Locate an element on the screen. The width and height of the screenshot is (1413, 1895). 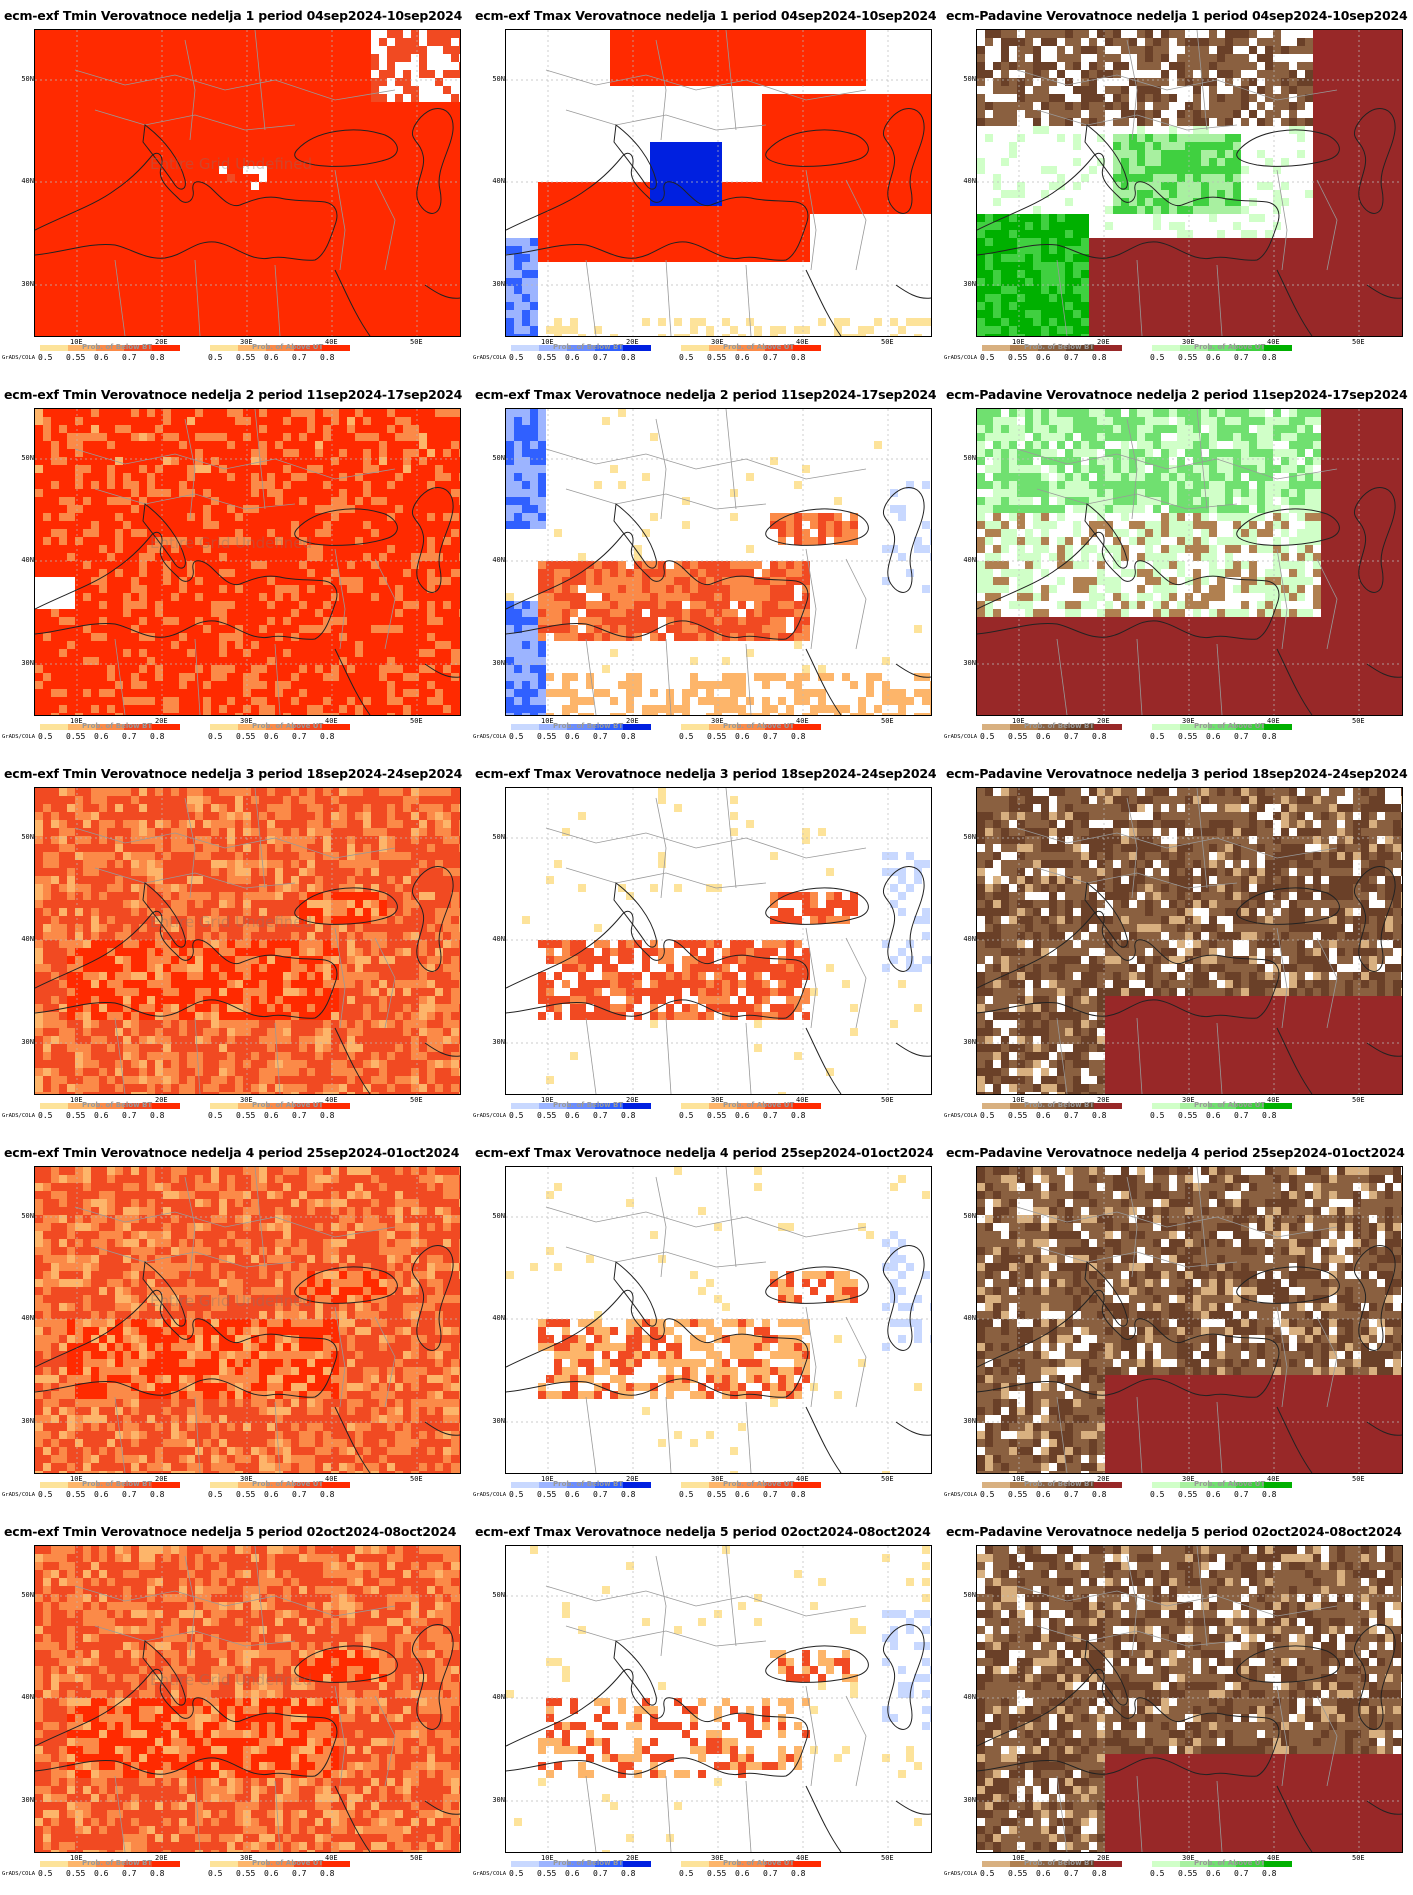
latitude-label: 50N is located at coordinates (964, 458).